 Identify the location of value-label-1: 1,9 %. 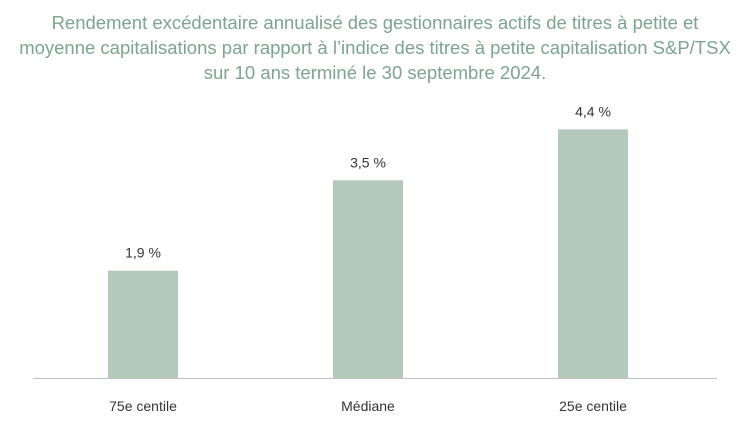
(143, 253).